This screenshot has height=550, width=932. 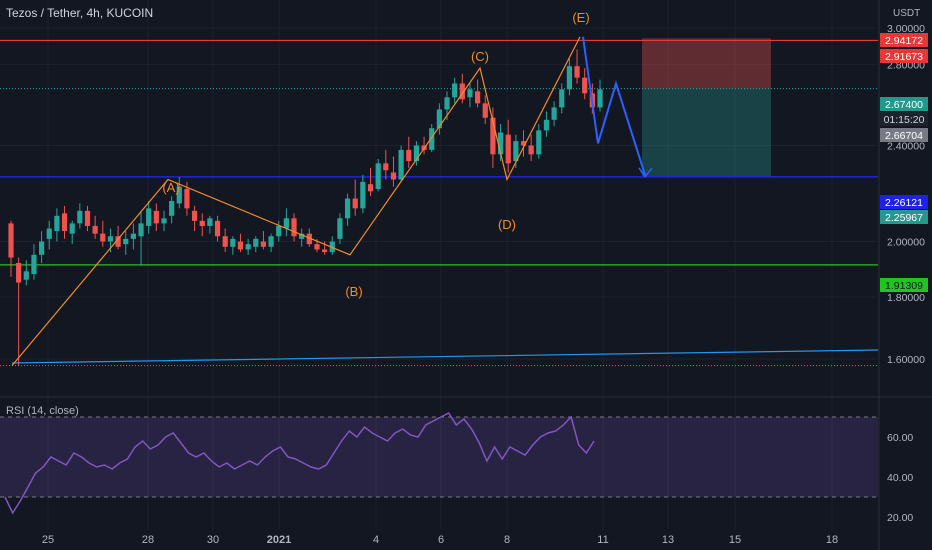 I want to click on time-tick-label: 13, so click(x=668, y=540).